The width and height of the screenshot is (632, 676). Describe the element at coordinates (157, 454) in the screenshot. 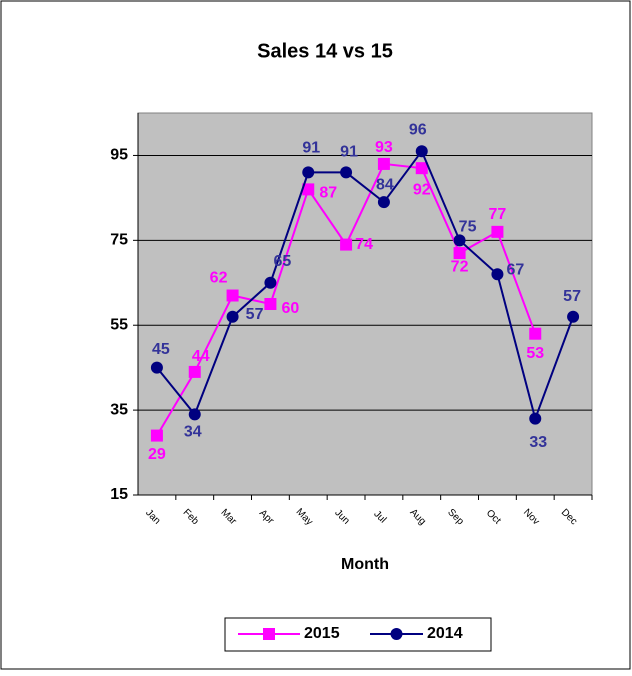

I see `data-label: 29` at that location.